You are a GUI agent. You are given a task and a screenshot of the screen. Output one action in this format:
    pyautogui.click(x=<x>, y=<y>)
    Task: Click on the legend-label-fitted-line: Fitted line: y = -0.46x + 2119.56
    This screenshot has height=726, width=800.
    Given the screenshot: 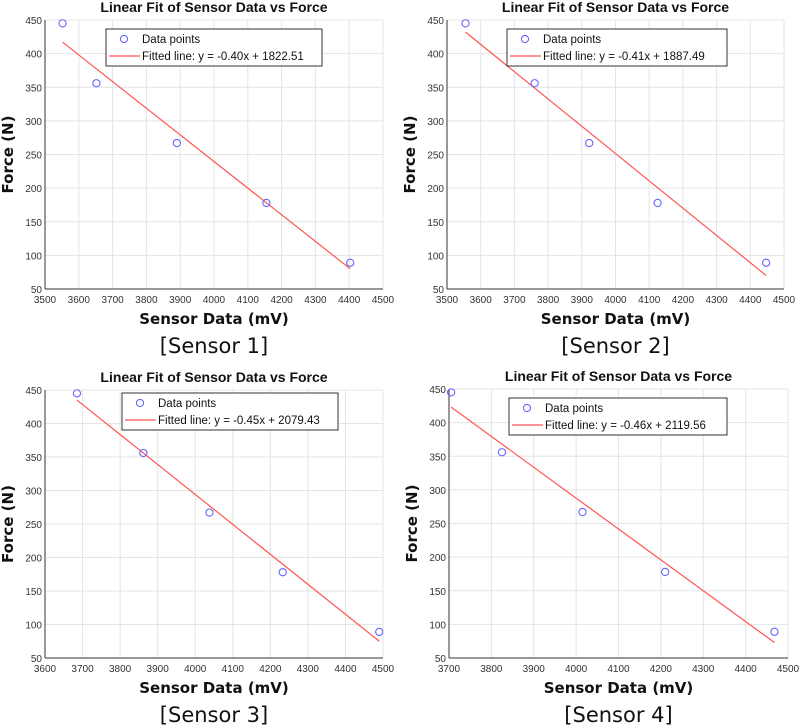 What is the action you would take?
    pyautogui.click(x=625, y=426)
    